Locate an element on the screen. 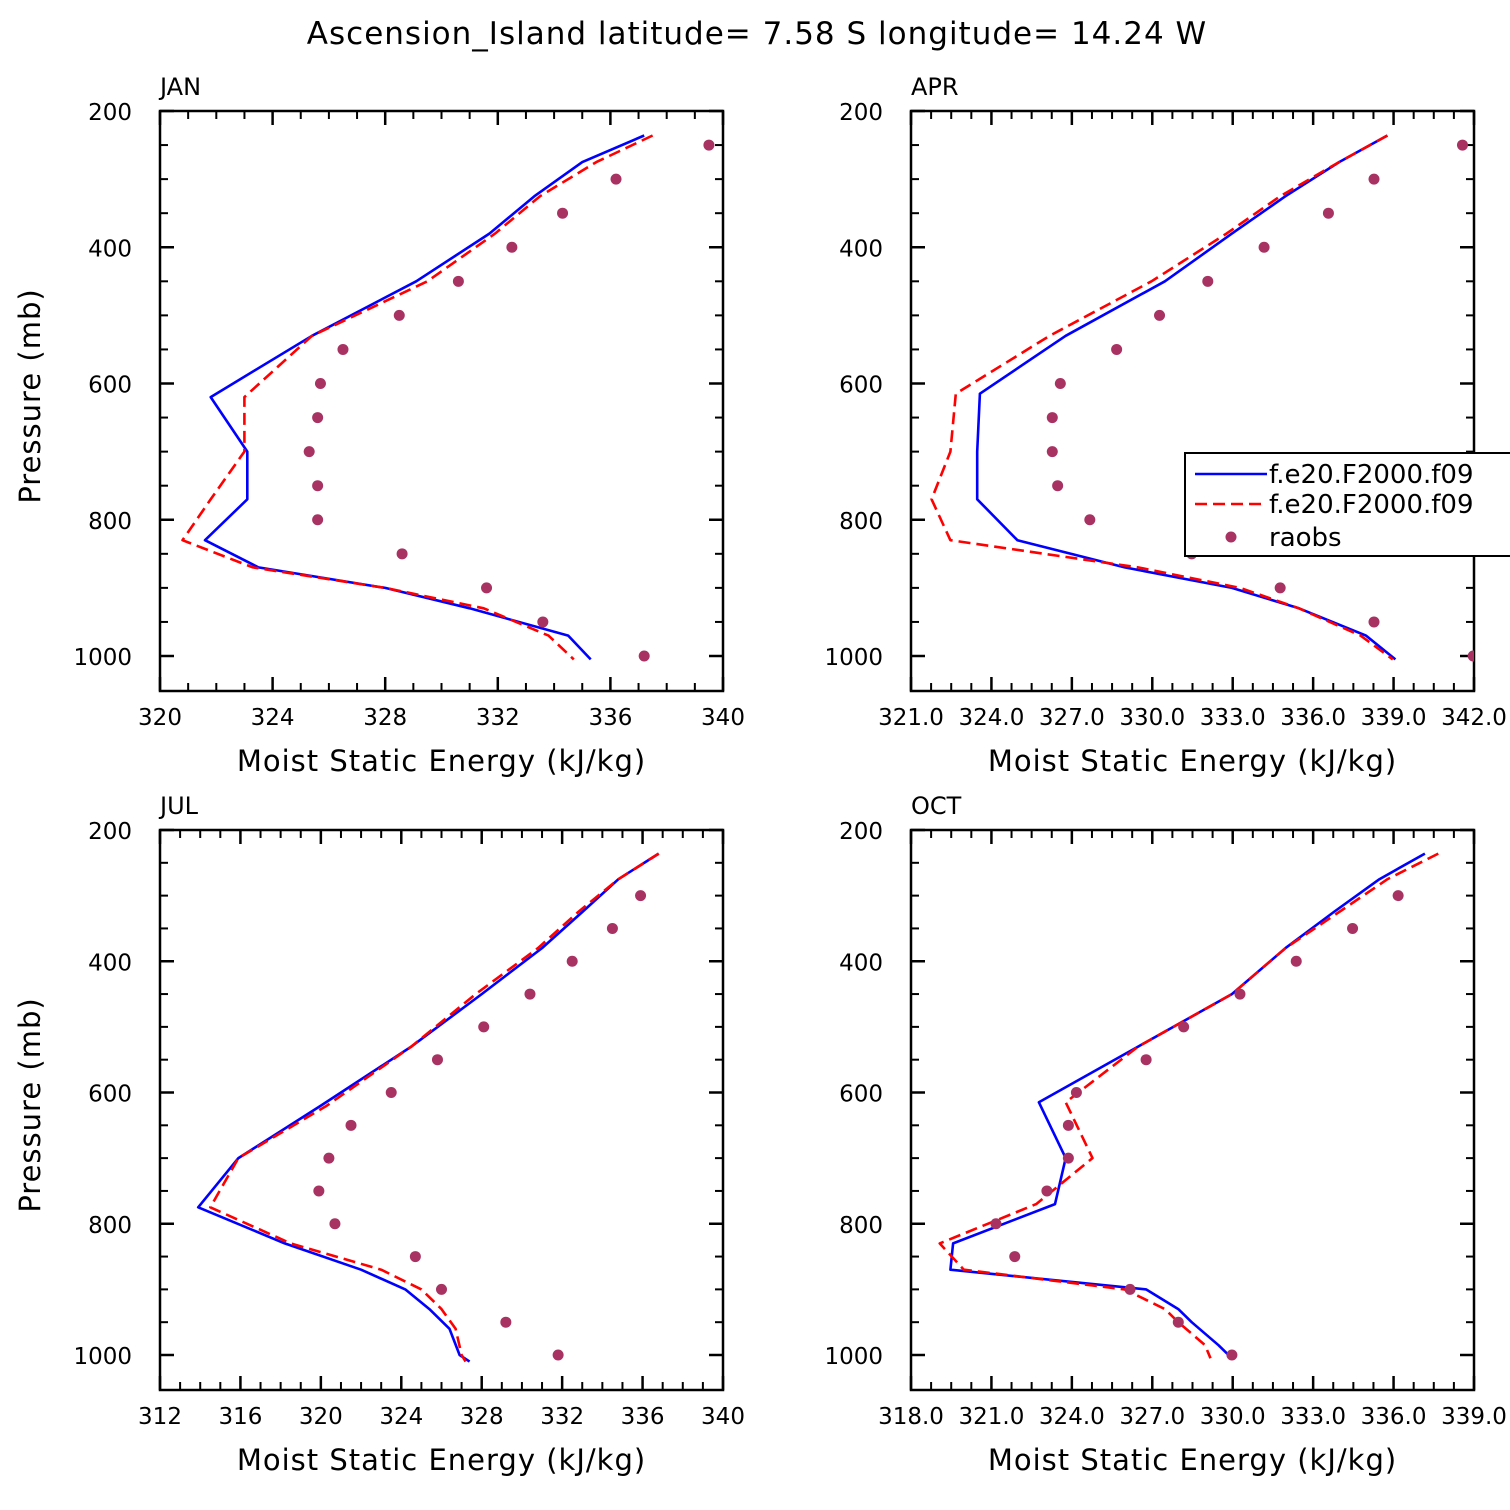 This screenshot has height=1510, width=1510. x-tick-label: 330.0 is located at coordinates (1152, 718).